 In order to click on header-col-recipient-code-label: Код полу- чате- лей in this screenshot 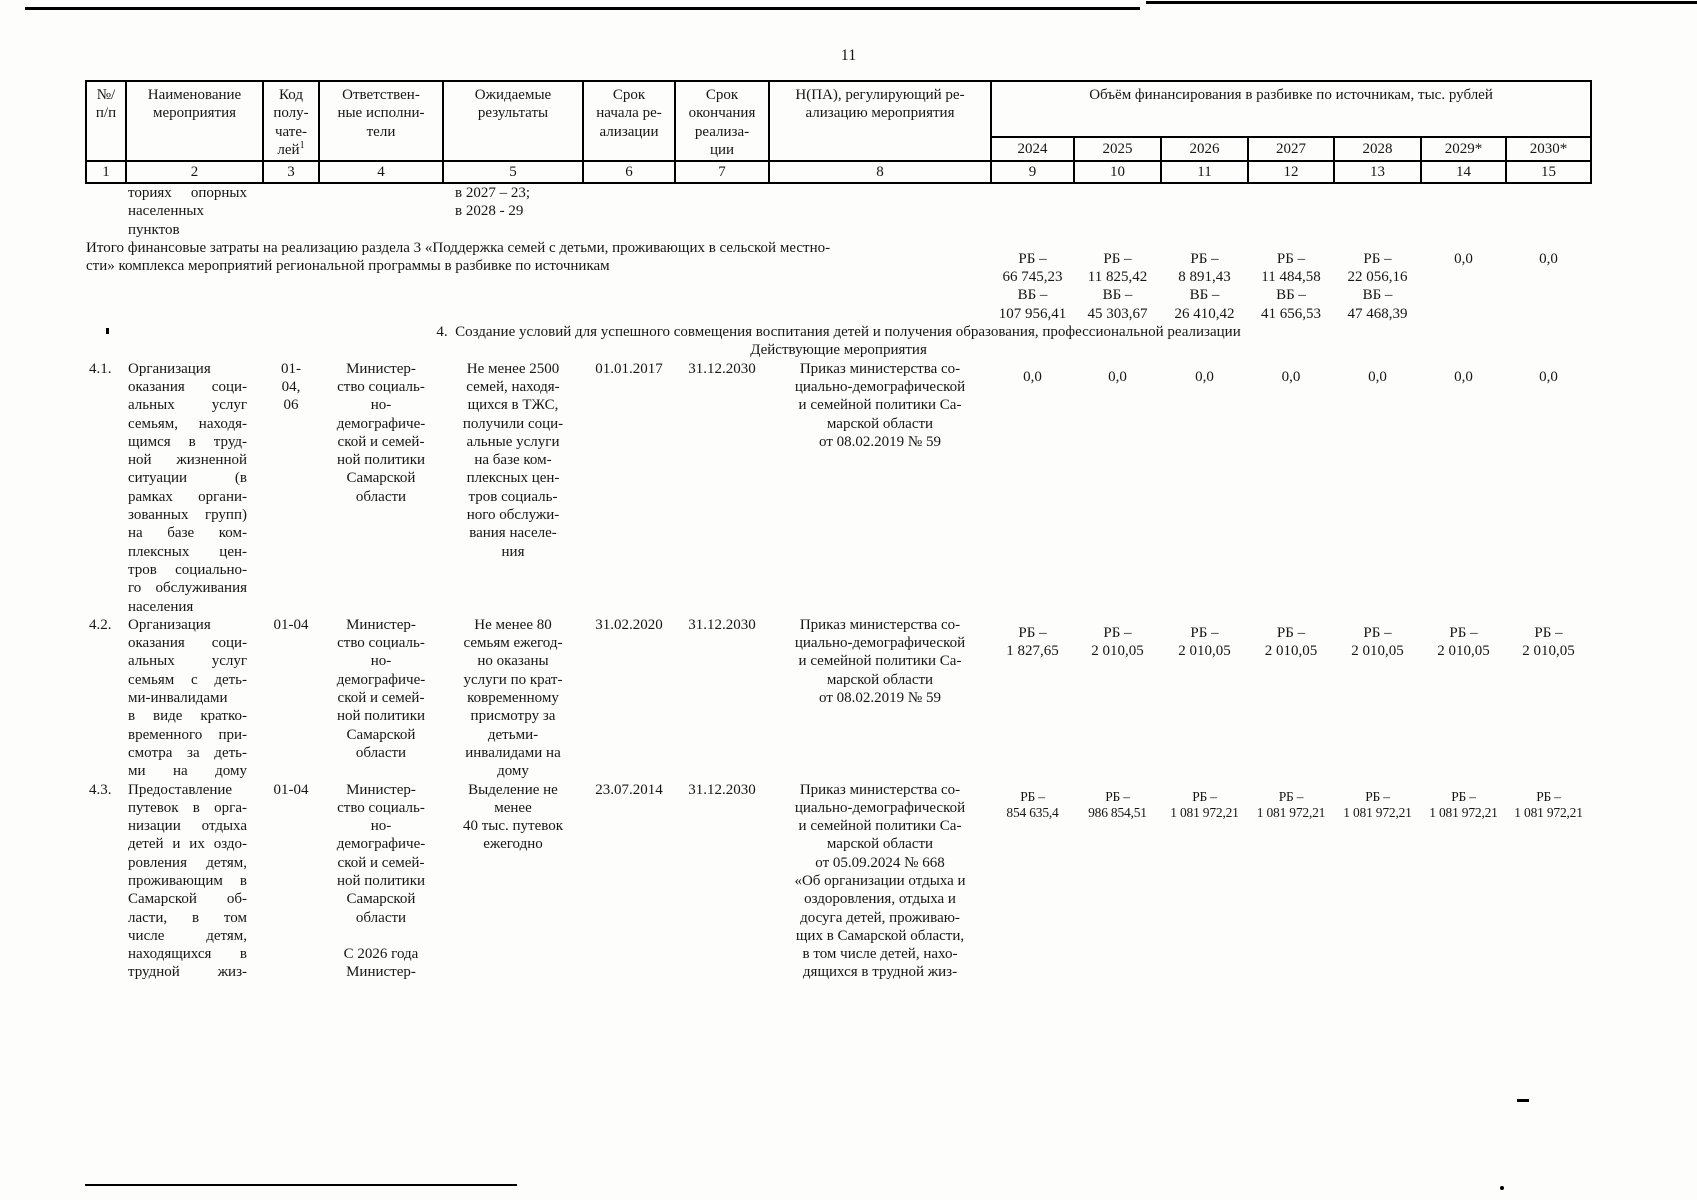, I will do `click(291, 122)`.